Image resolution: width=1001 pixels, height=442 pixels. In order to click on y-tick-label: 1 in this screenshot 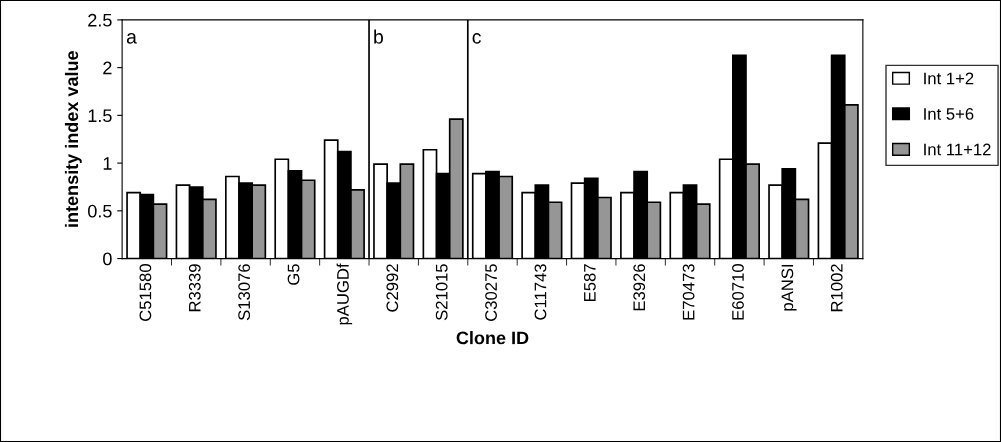, I will do `click(107, 163)`.